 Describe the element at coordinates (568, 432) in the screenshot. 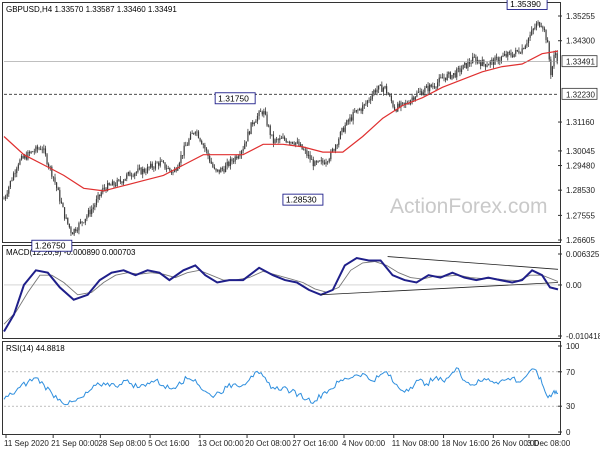

I see `rsi-tick-label: 0` at that location.